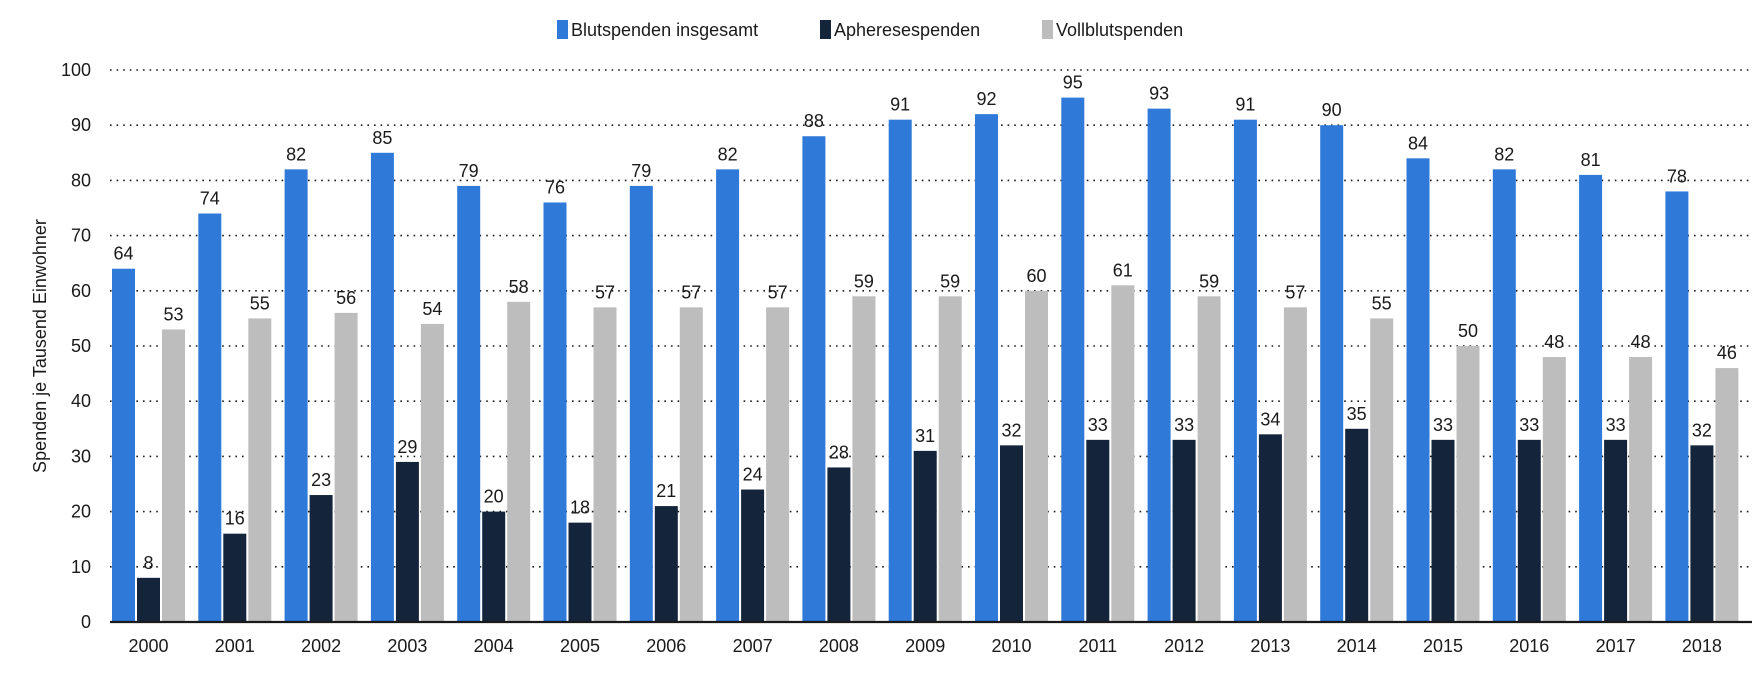 The width and height of the screenshot is (1762, 678). I want to click on x-tick-label: 2001, so click(235, 646).